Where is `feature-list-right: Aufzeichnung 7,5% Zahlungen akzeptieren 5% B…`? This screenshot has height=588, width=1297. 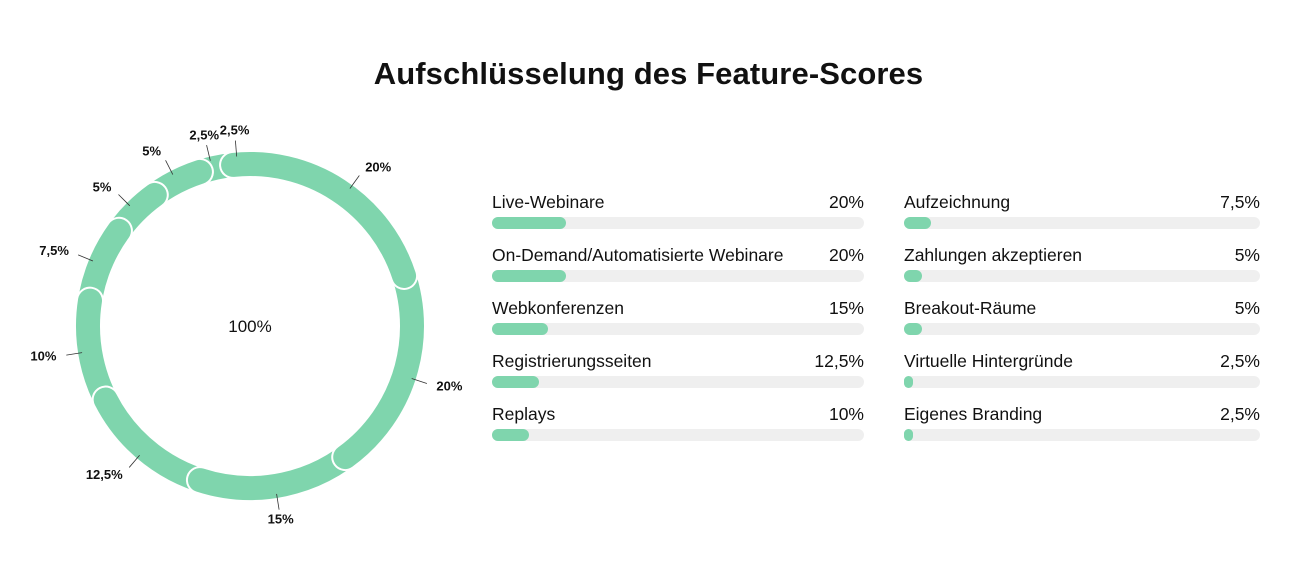
feature-list-right: Aufzeichnung 7,5% Zahlungen akzeptieren 5% B… is located at coordinates (1082, 322).